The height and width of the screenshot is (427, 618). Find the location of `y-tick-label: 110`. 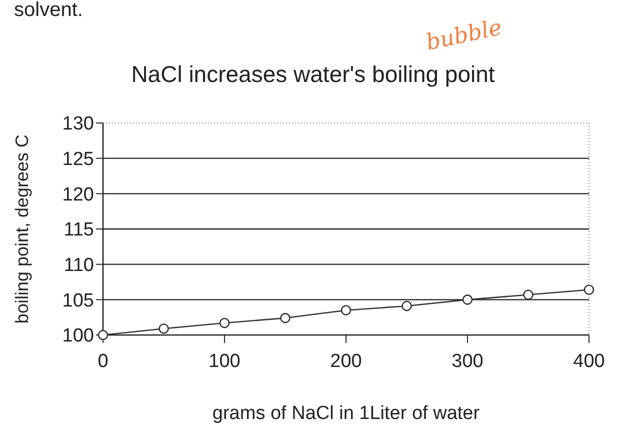

y-tick-label: 110 is located at coordinates (79, 265).